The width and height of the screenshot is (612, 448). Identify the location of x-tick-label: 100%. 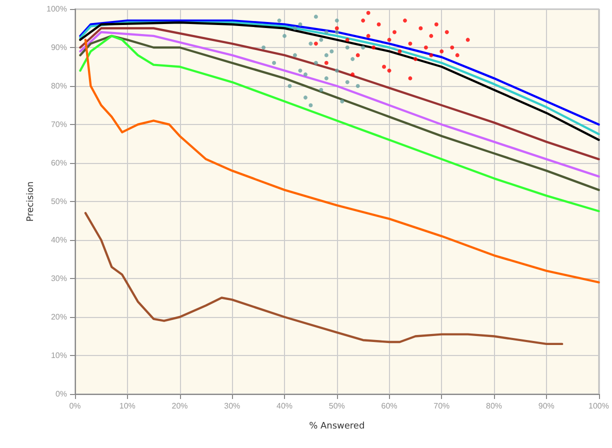
(599, 406).